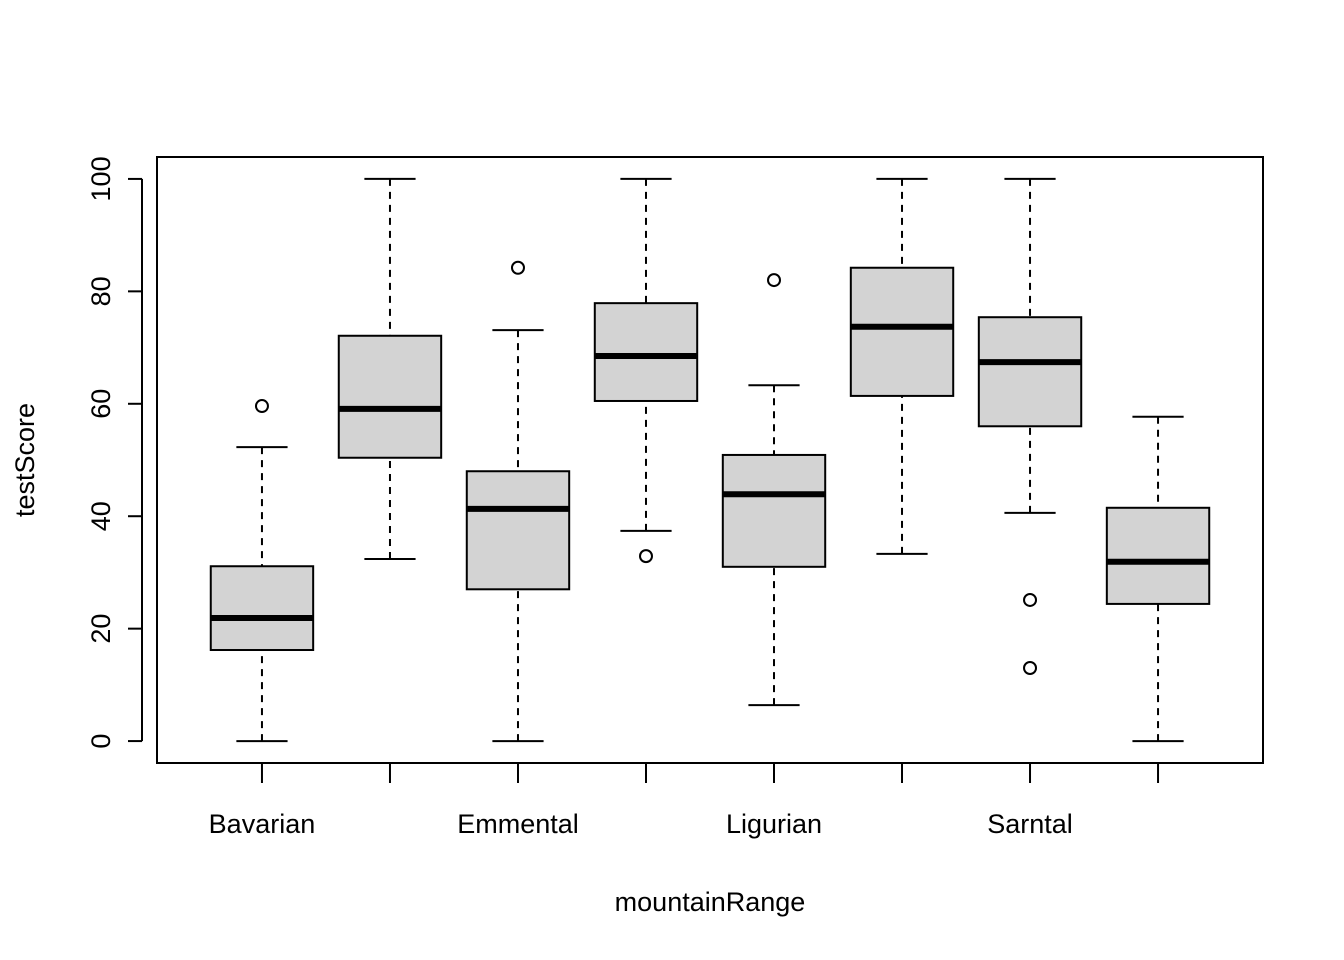 This screenshot has width=1344, height=960. Describe the element at coordinates (101, 629) in the screenshot. I see `y-tick-label: 20` at that location.